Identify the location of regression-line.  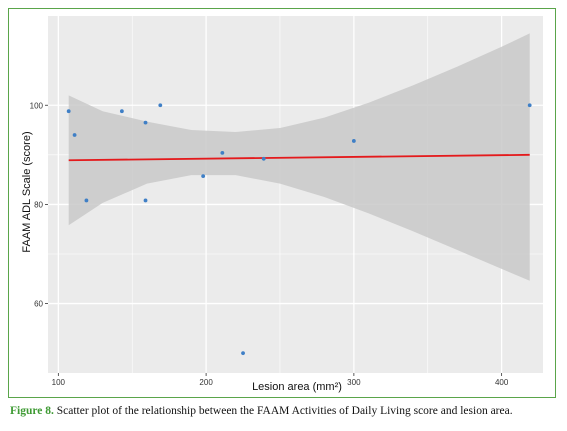
(299, 157).